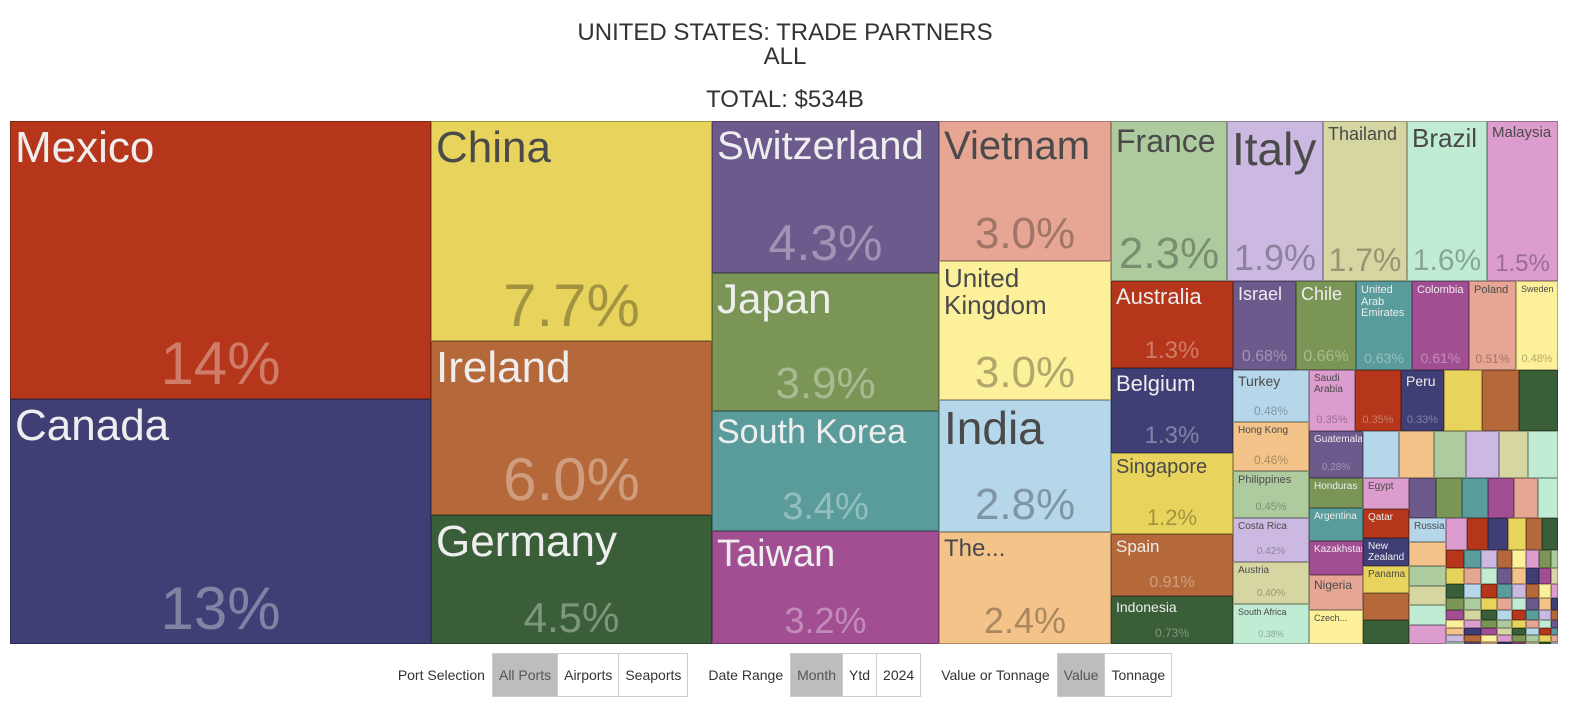 This screenshot has width=1570, height=710. What do you see at coordinates (571, 579) in the screenshot?
I see `treemap-tile: Germany 4.5%` at bounding box center [571, 579].